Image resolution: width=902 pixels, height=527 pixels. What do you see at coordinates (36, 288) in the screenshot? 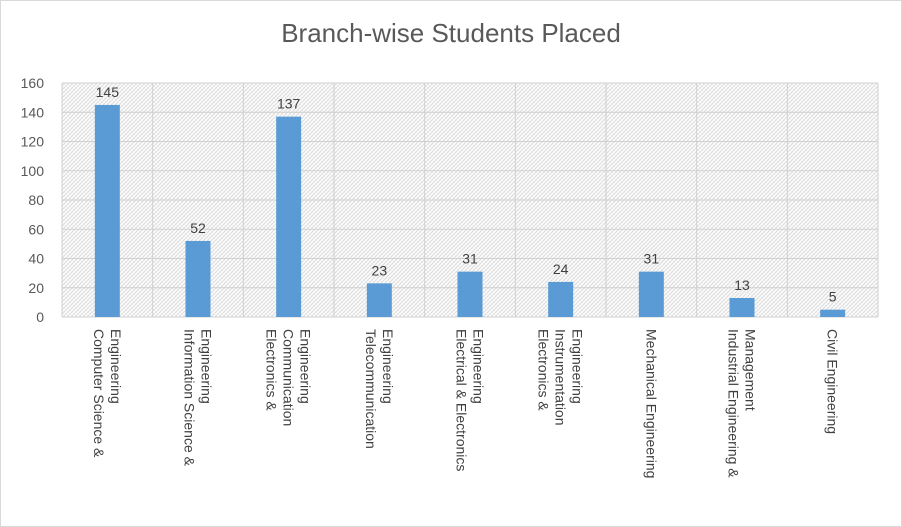
I see `y-tick-label: 20` at bounding box center [36, 288].